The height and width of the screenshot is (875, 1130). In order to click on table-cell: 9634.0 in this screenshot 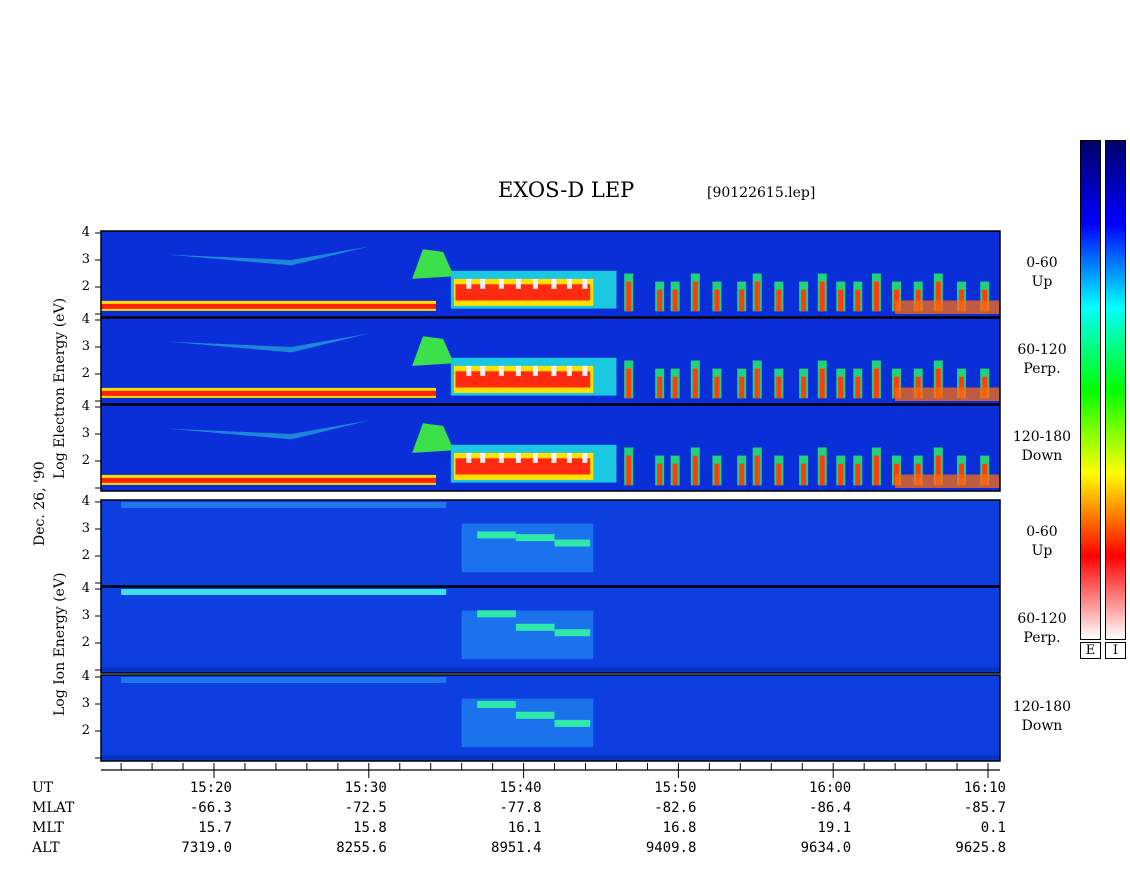, I will do `click(826, 848)`.